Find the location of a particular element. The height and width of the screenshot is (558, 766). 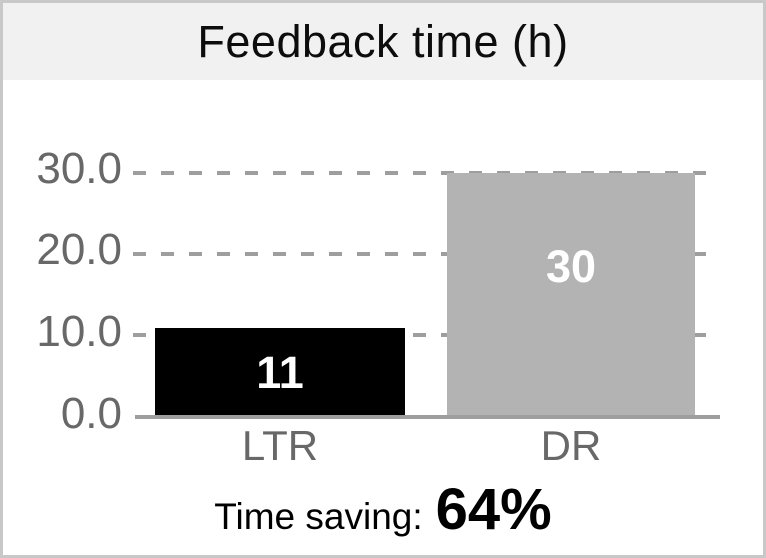

chart-title: Feedback time (h) is located at coordinates (383, 41).